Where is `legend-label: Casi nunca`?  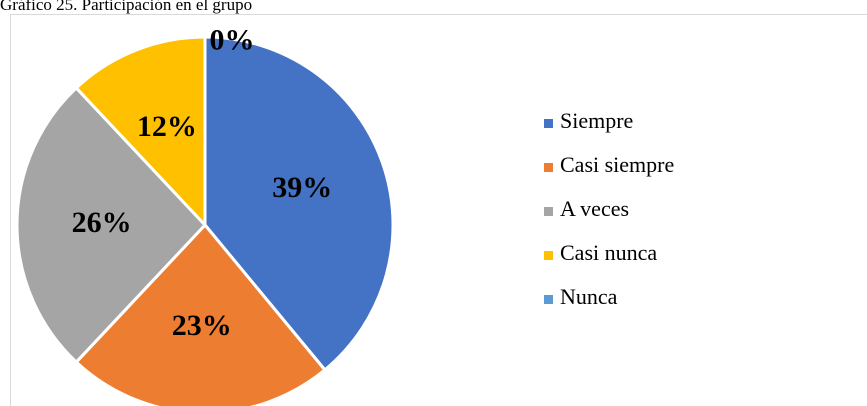
legend-label: Casi nunca is located at coordinates (608, 252).